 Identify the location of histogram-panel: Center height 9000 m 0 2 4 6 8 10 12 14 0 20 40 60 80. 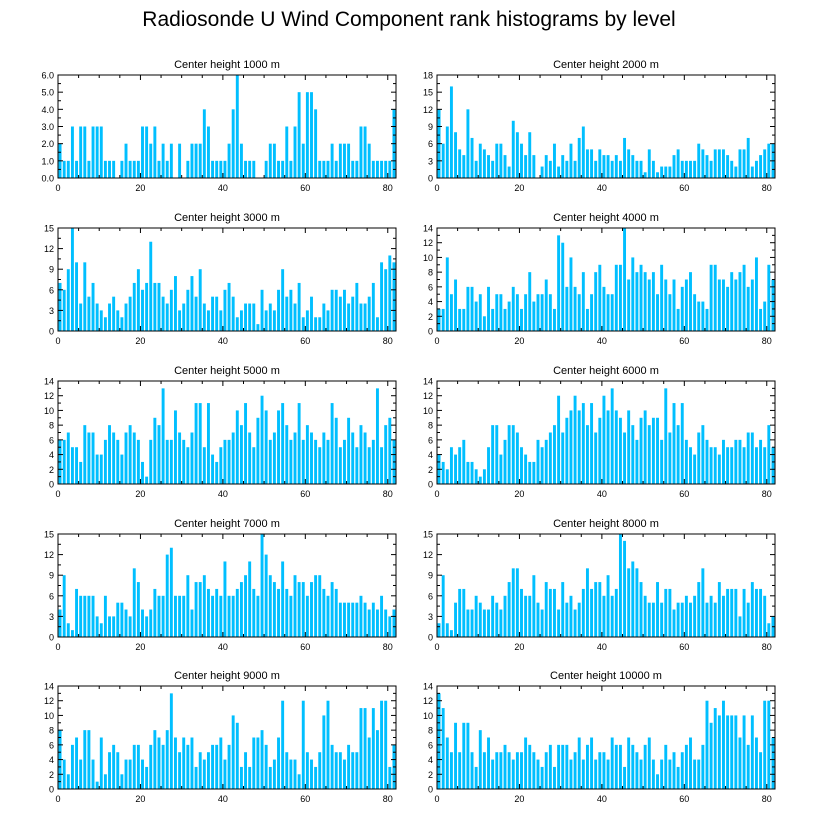
(220, 737).